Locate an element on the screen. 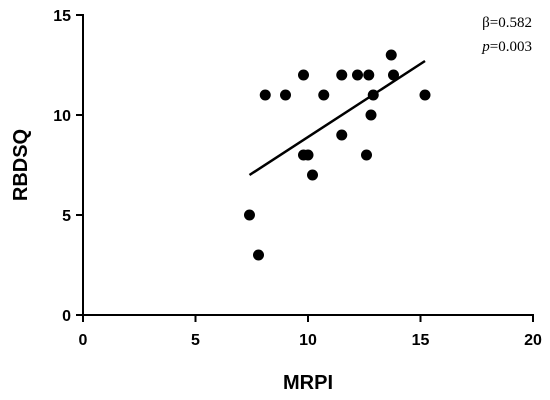  x-tick-label: 15 is located at coordinates (421, 340).